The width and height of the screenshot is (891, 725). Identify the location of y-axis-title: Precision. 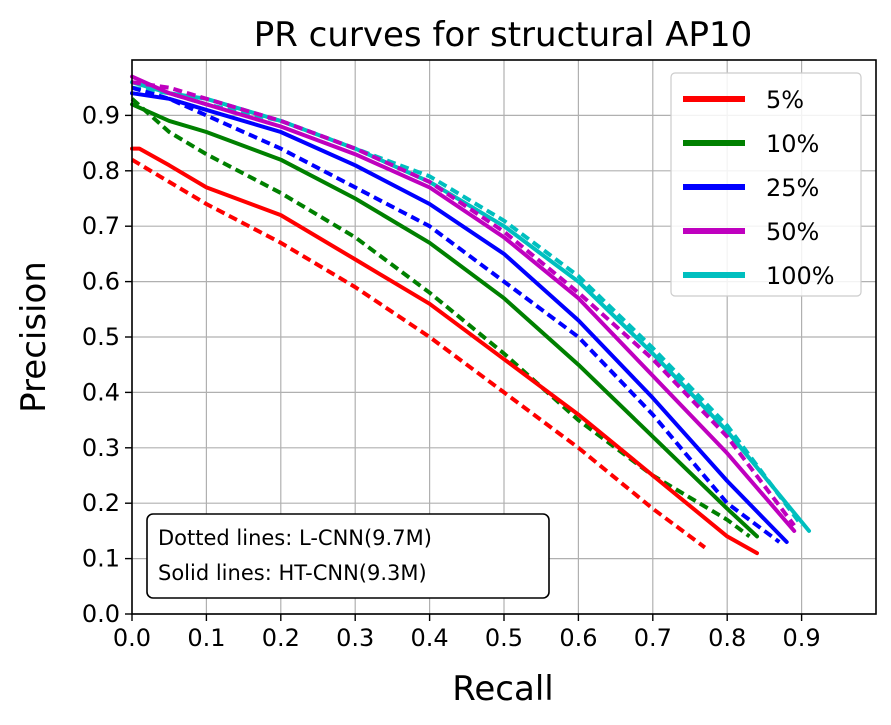
(34, 337).